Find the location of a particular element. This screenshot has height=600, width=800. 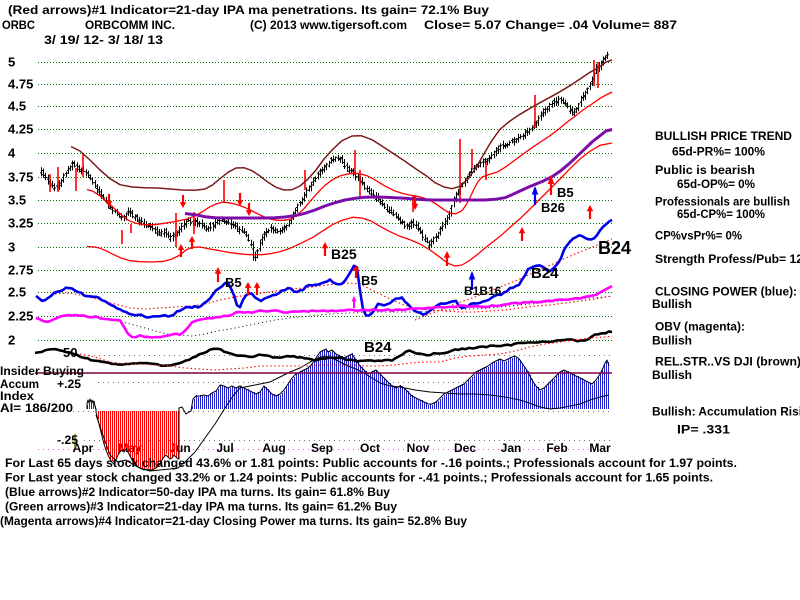

svg-text: (C) 2013 www.tigersoft.com is located at coordinates (328, 25).